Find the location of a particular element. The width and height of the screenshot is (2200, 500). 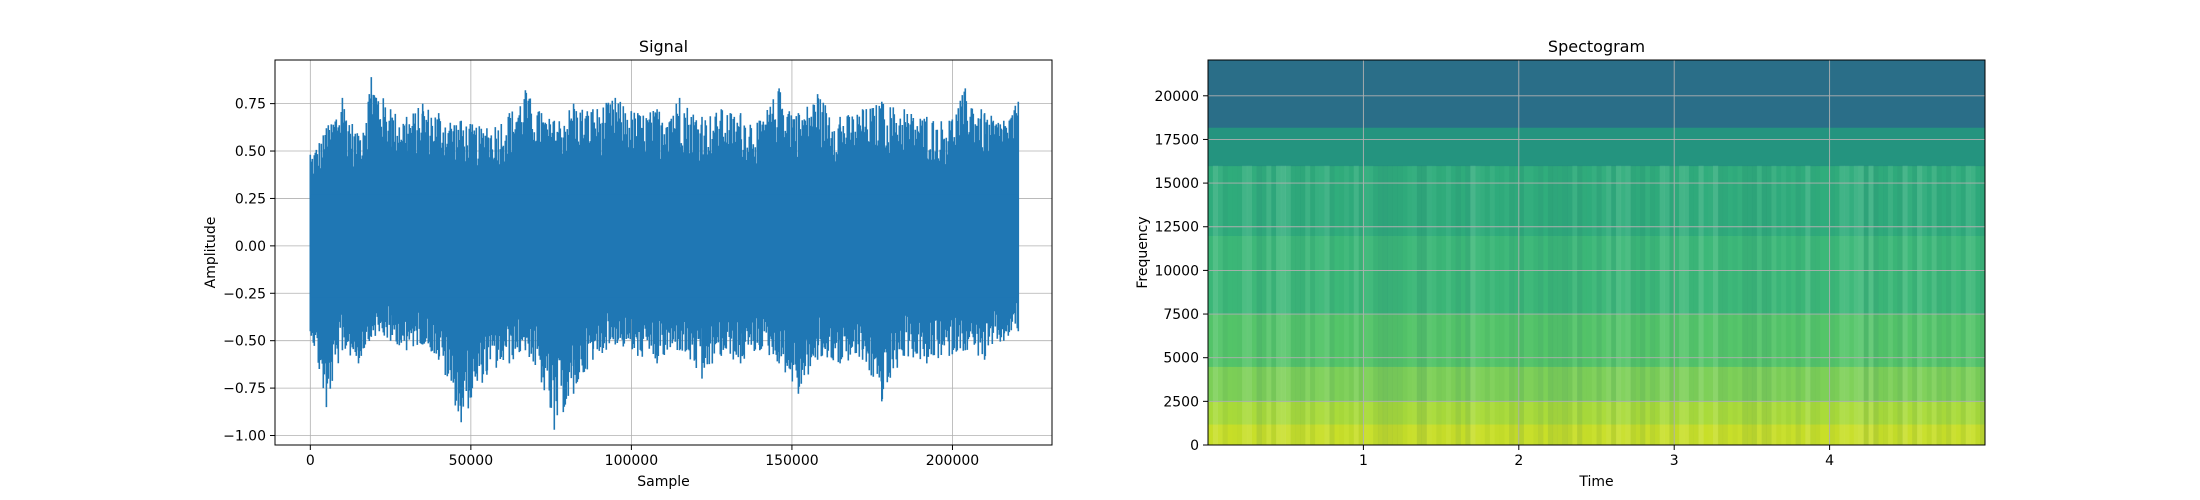

signal-y-tick-label: 0.00 is located at coordinates (250, 247).